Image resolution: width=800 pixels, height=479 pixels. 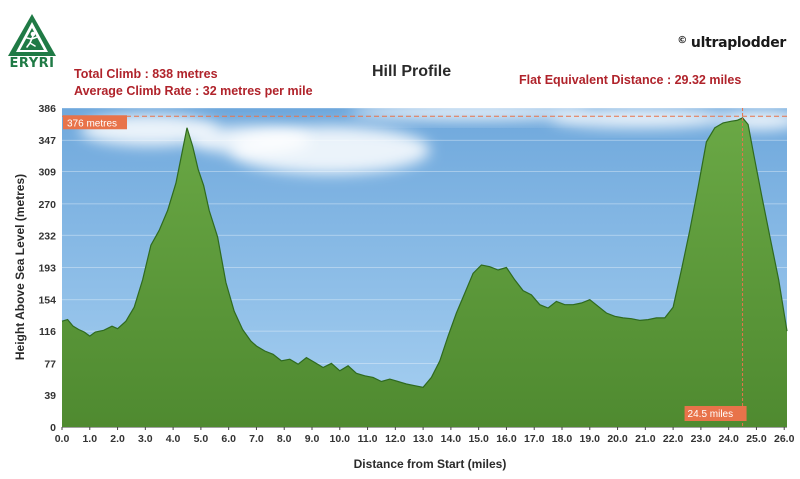 I want to click on mountain-runner-logo-icon, so click(x=32, y=35).